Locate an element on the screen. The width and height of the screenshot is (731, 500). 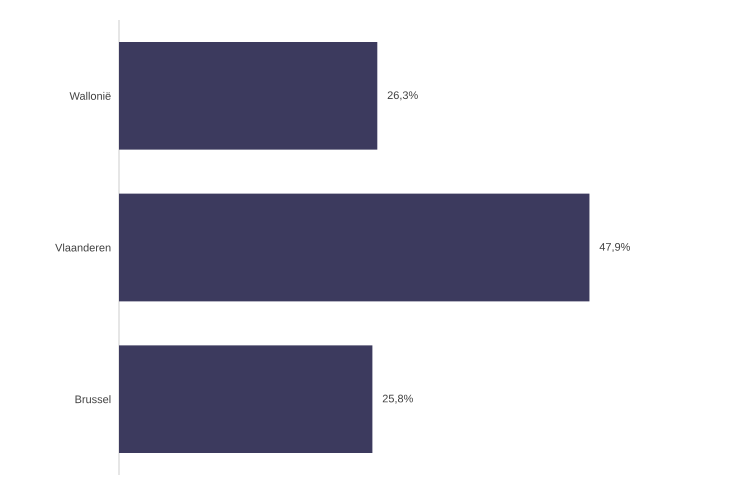
y-tick-label: Vlaanderen is located at coordinates (82, 247).